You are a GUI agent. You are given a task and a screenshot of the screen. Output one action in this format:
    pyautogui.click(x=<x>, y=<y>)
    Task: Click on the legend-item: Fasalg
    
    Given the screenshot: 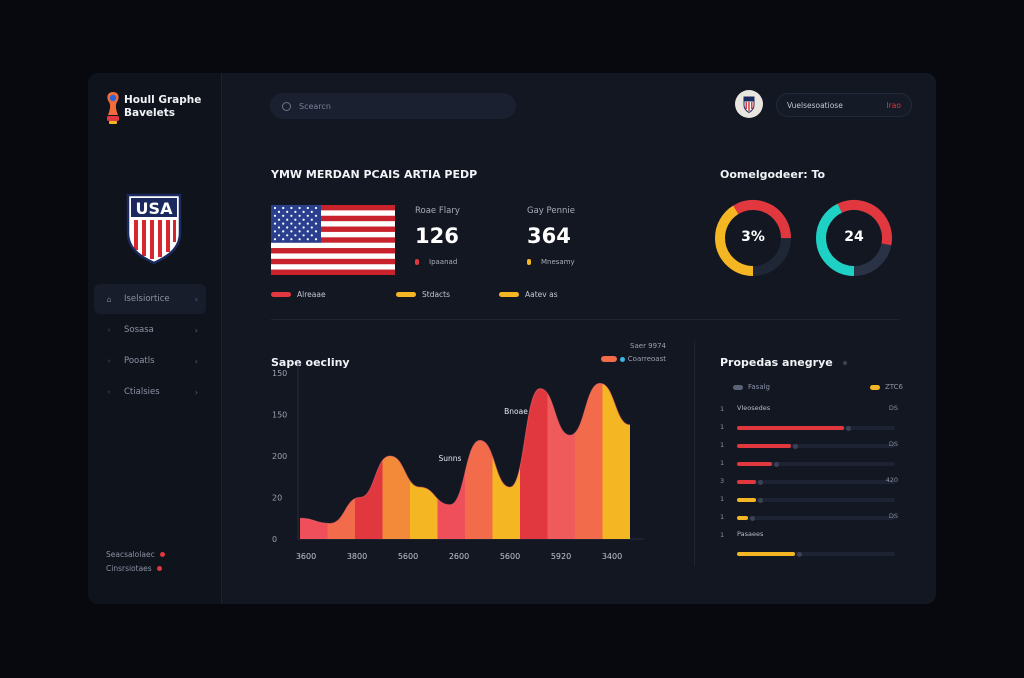 What is the action you would take?
    pyautogui.click(x=751, y=387)
    